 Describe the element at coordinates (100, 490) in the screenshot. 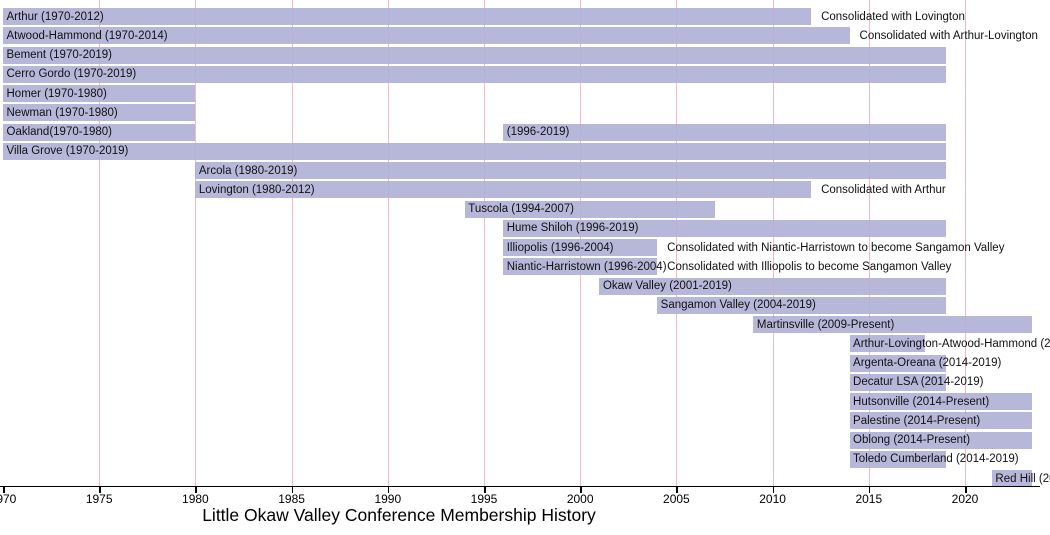

I see `tick-mark-1975` at that location.